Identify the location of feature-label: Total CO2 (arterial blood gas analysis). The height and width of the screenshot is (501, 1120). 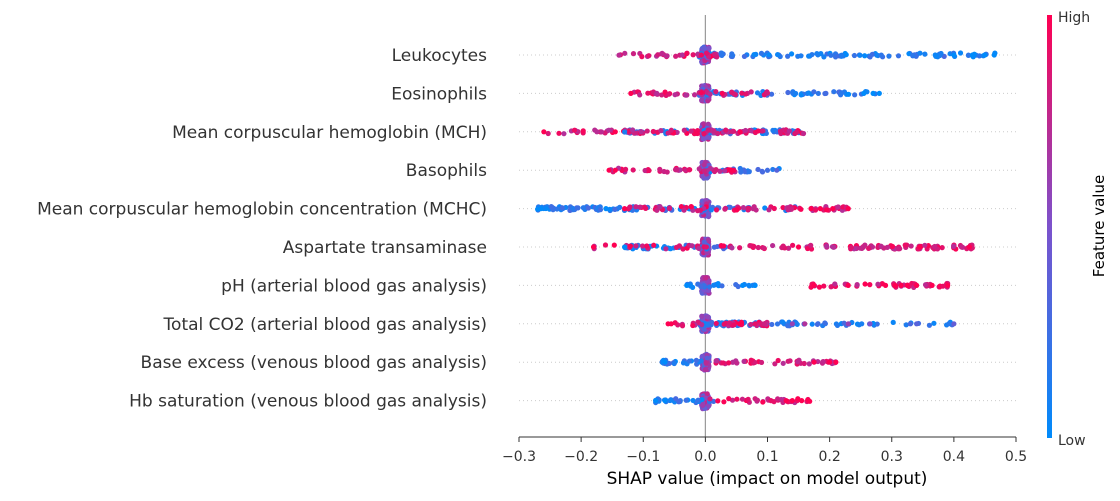
(325, 325).